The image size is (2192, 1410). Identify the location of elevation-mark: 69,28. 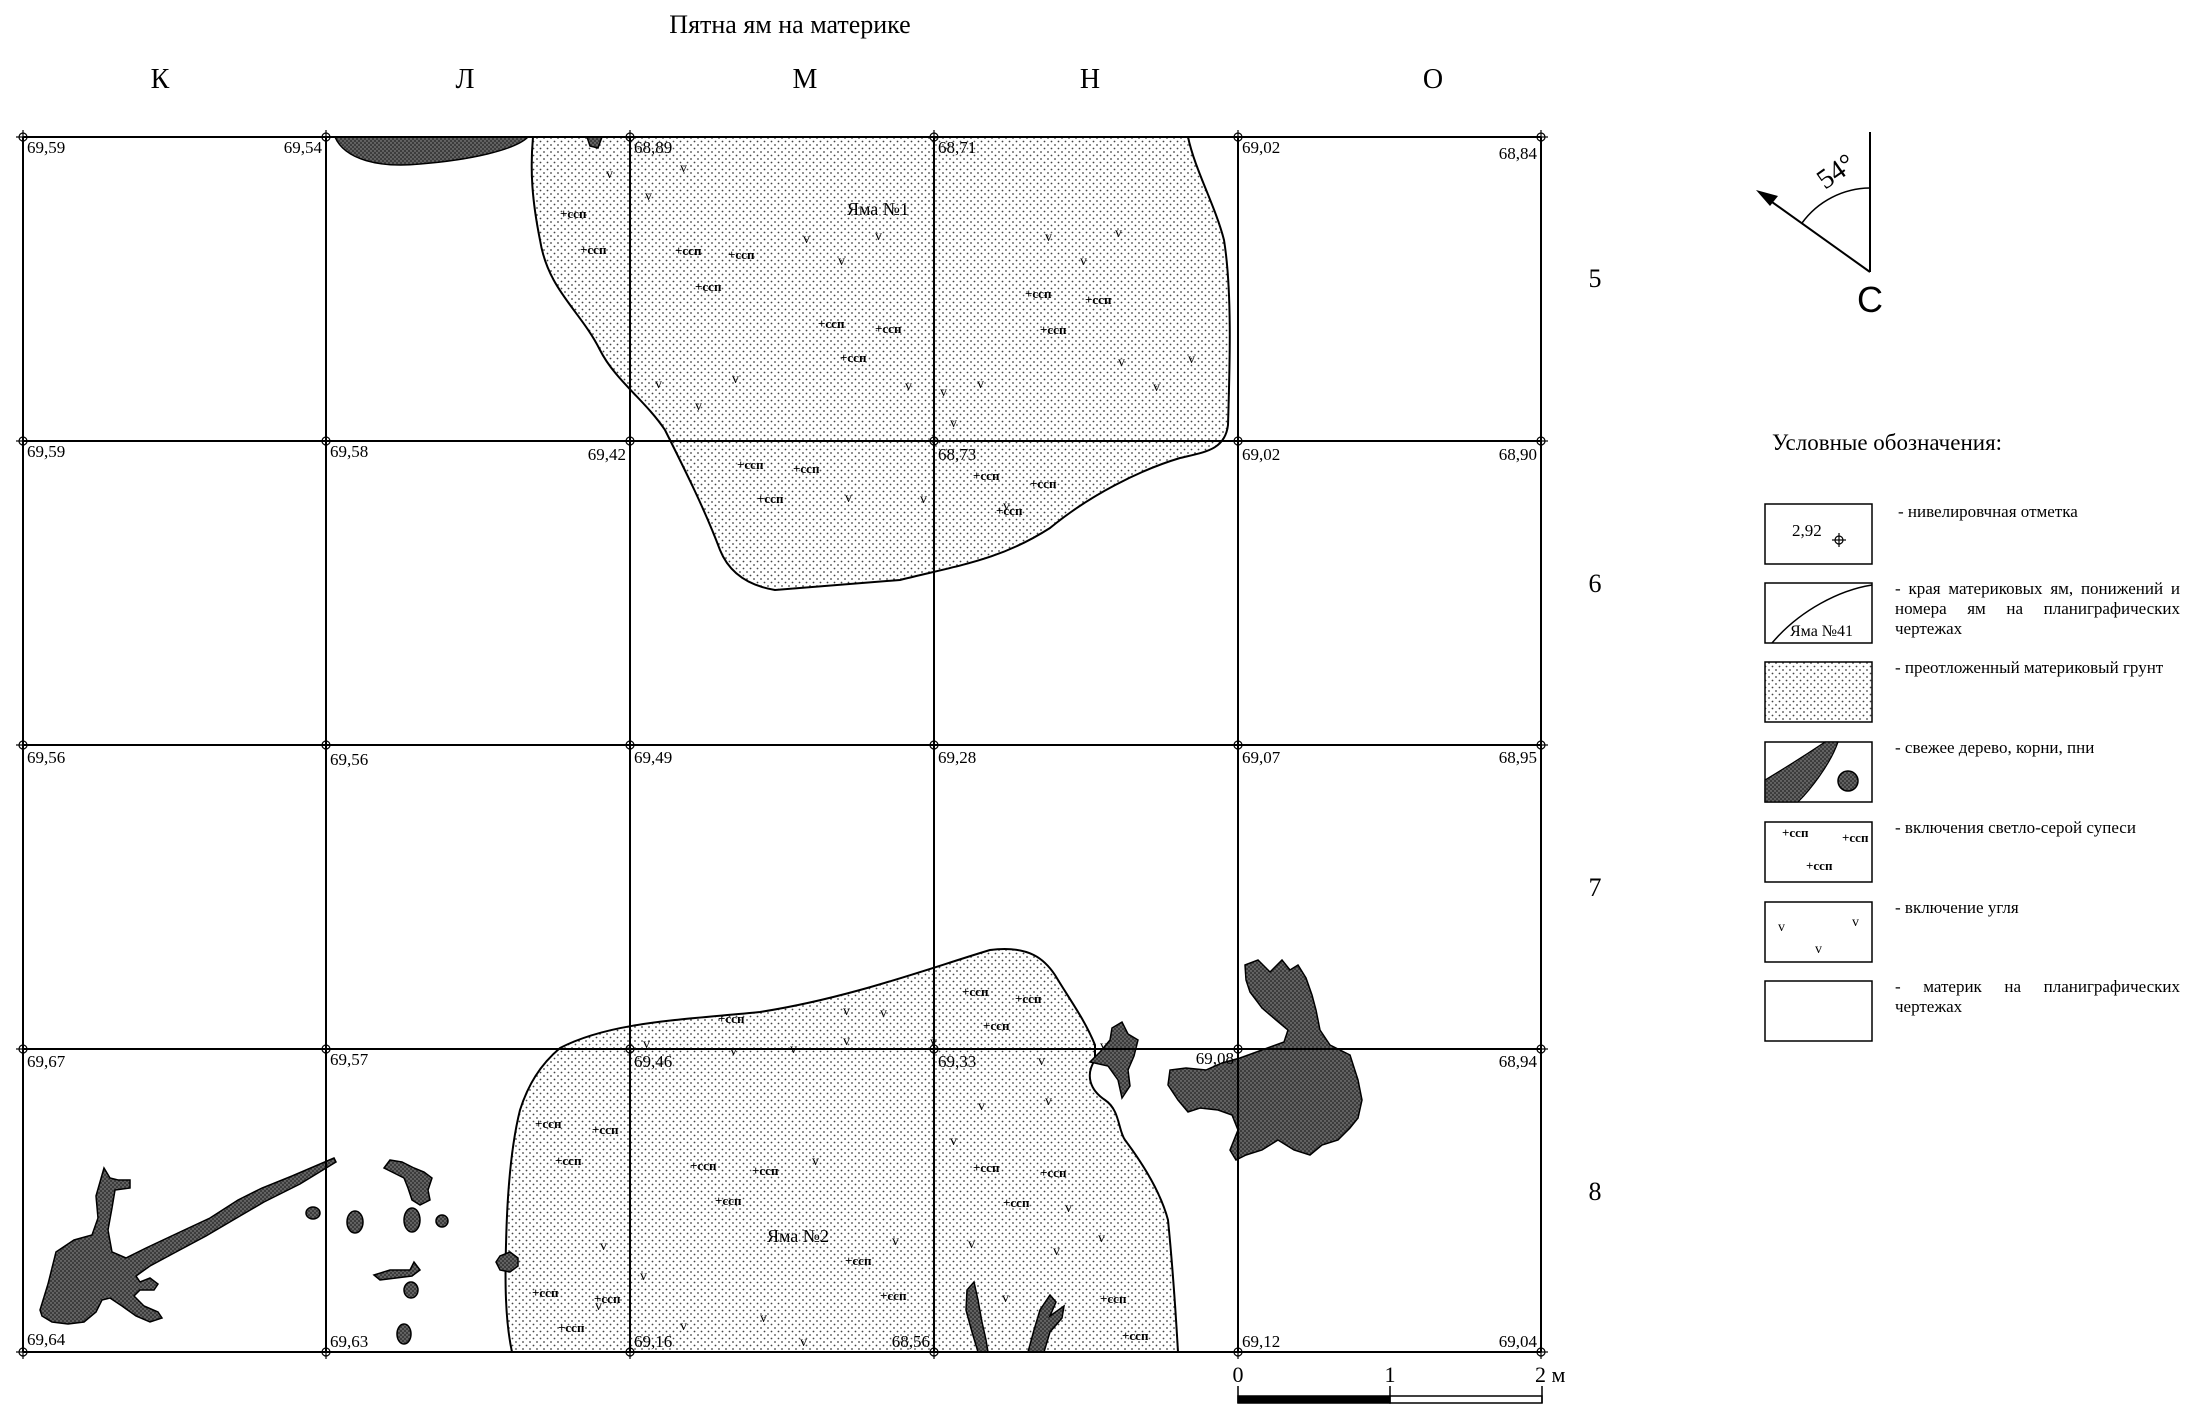
(957, 757).